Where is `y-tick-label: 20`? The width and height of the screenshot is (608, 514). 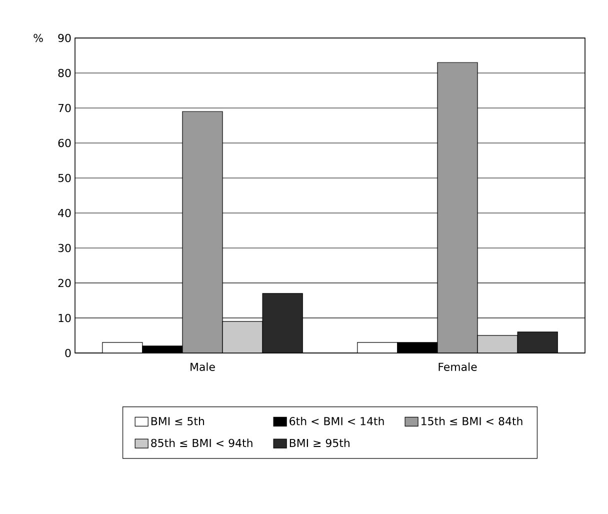 y-tick-label: 20 is located at coordinates (64, 283).